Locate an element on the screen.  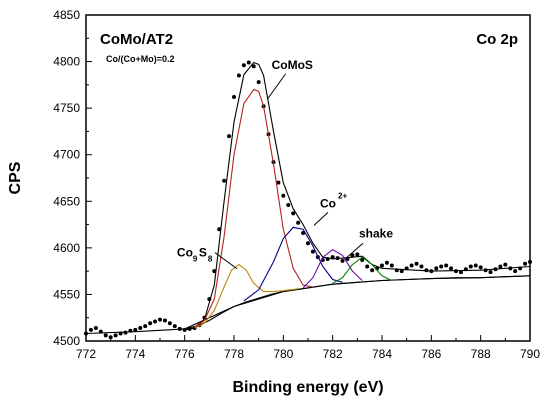
annotation-co9s8: Co is located at coordinates (185, 253).